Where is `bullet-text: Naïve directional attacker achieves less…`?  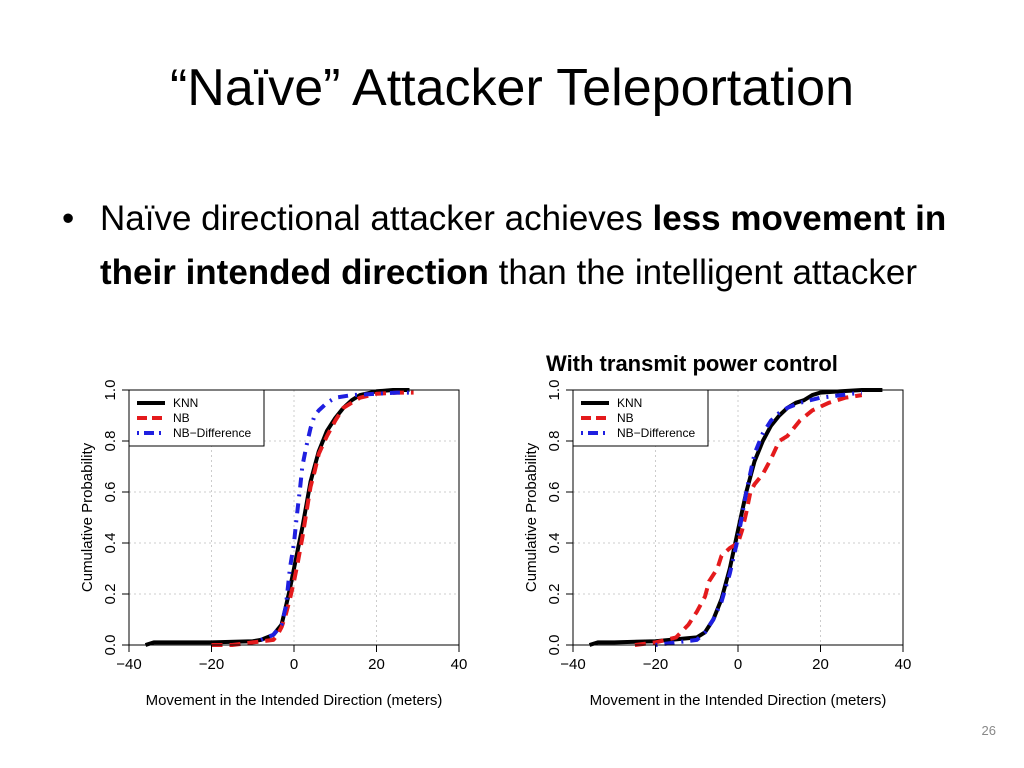 bullet-text: Naïve directional attacker achieves less… is located at coordinates (525, 246).